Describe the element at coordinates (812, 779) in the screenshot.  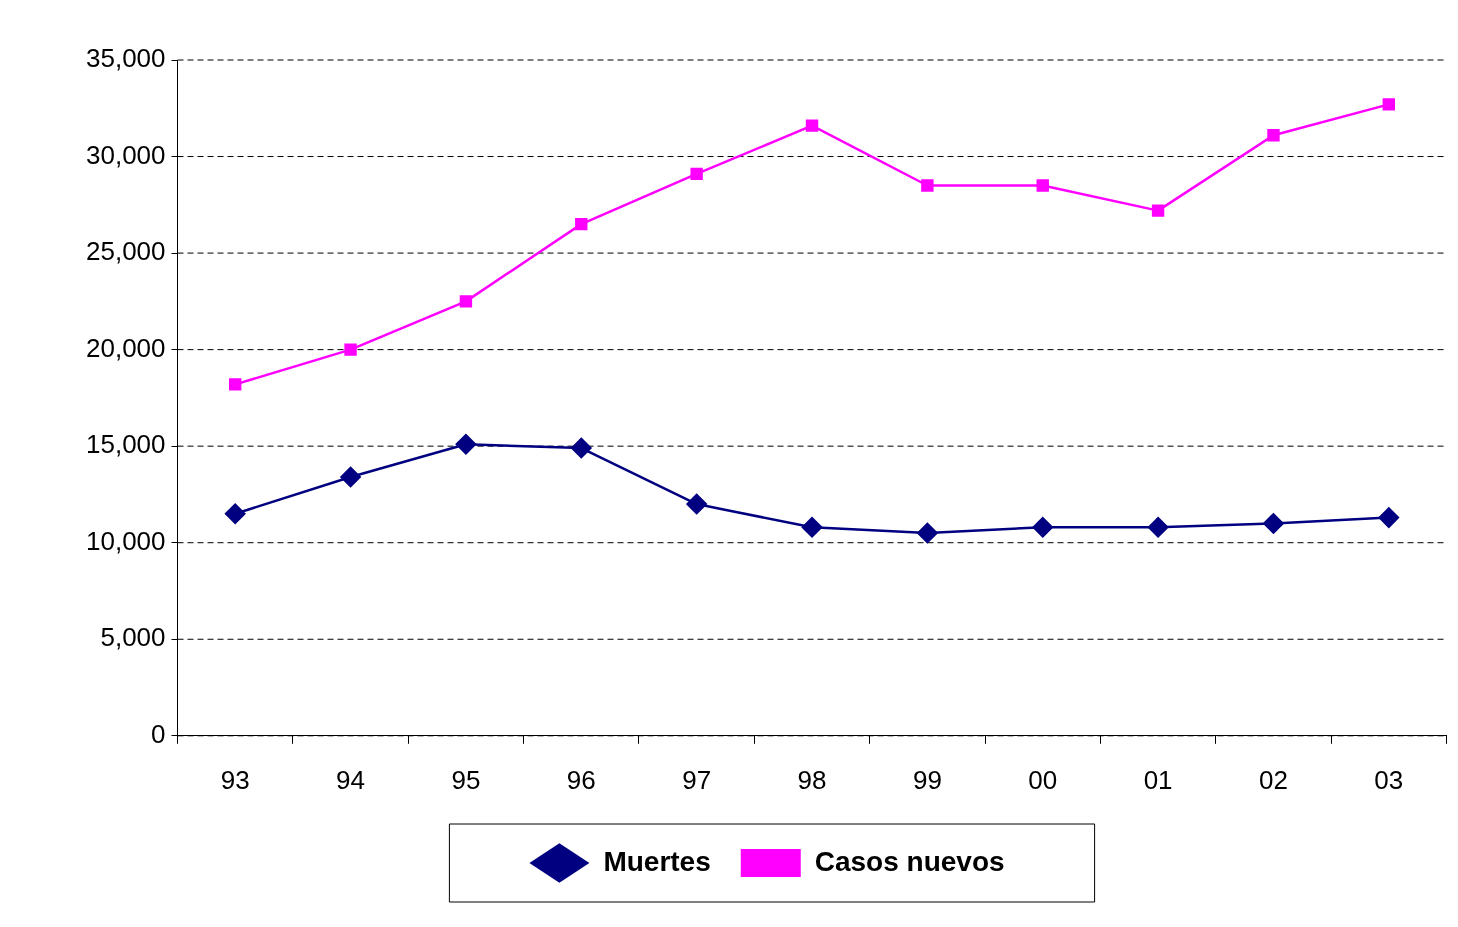
I see `x-tick-label: 98` at that location.